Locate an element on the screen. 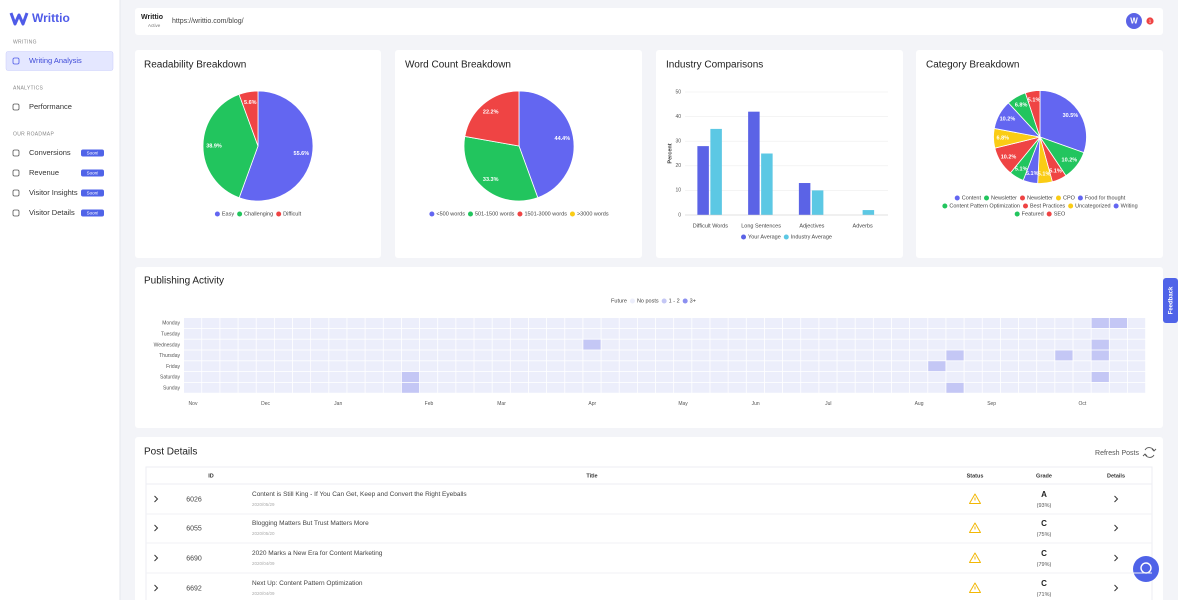 The height and width of the screenshot is (600, 1178). avatar-letter: W is located at coordinates (1134, 21).